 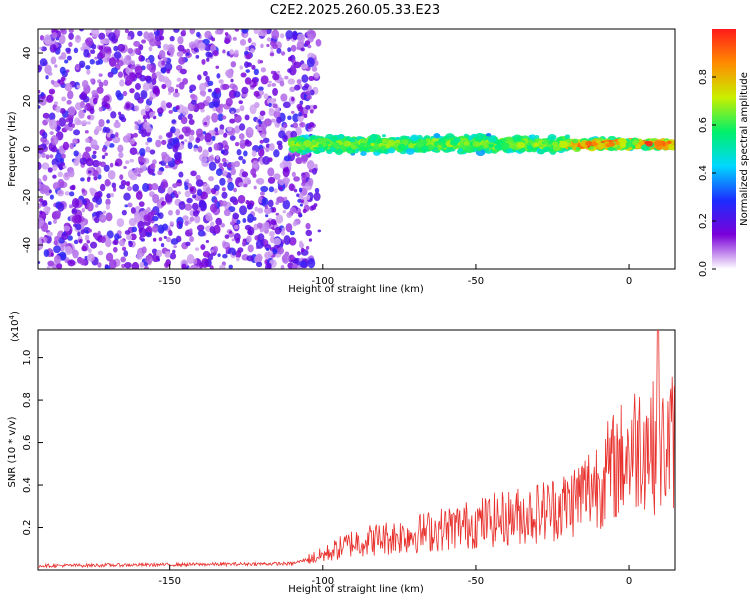 What do you see at coordinates (27, 149) in the screenshot?
I see `y-tick-label: 0` at bounding box center [27, 149].